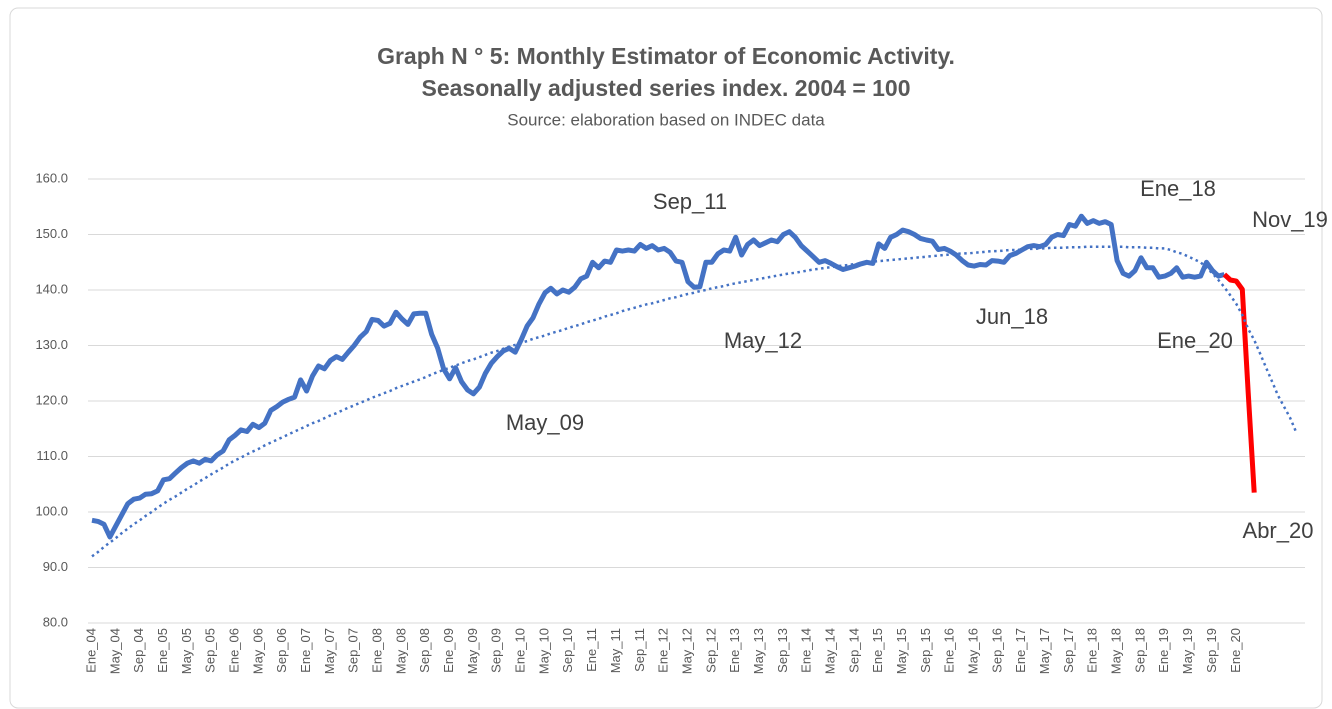  I want to click on y-tick-label: 100.0, so click(51, 510).